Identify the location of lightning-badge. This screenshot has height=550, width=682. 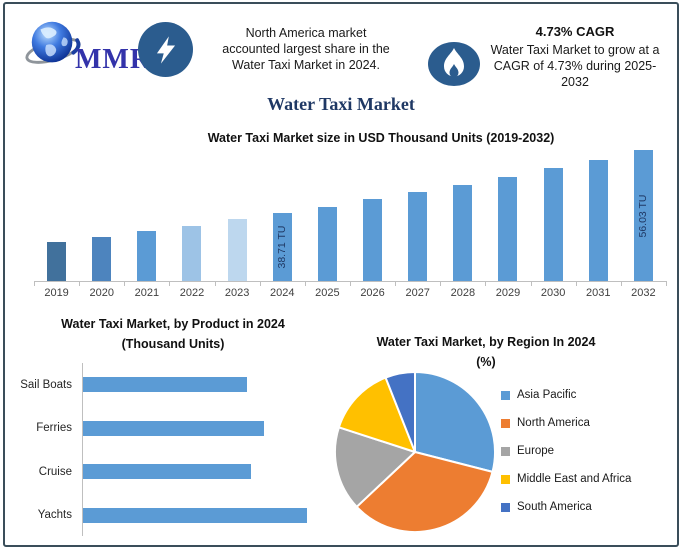
(165, 49).